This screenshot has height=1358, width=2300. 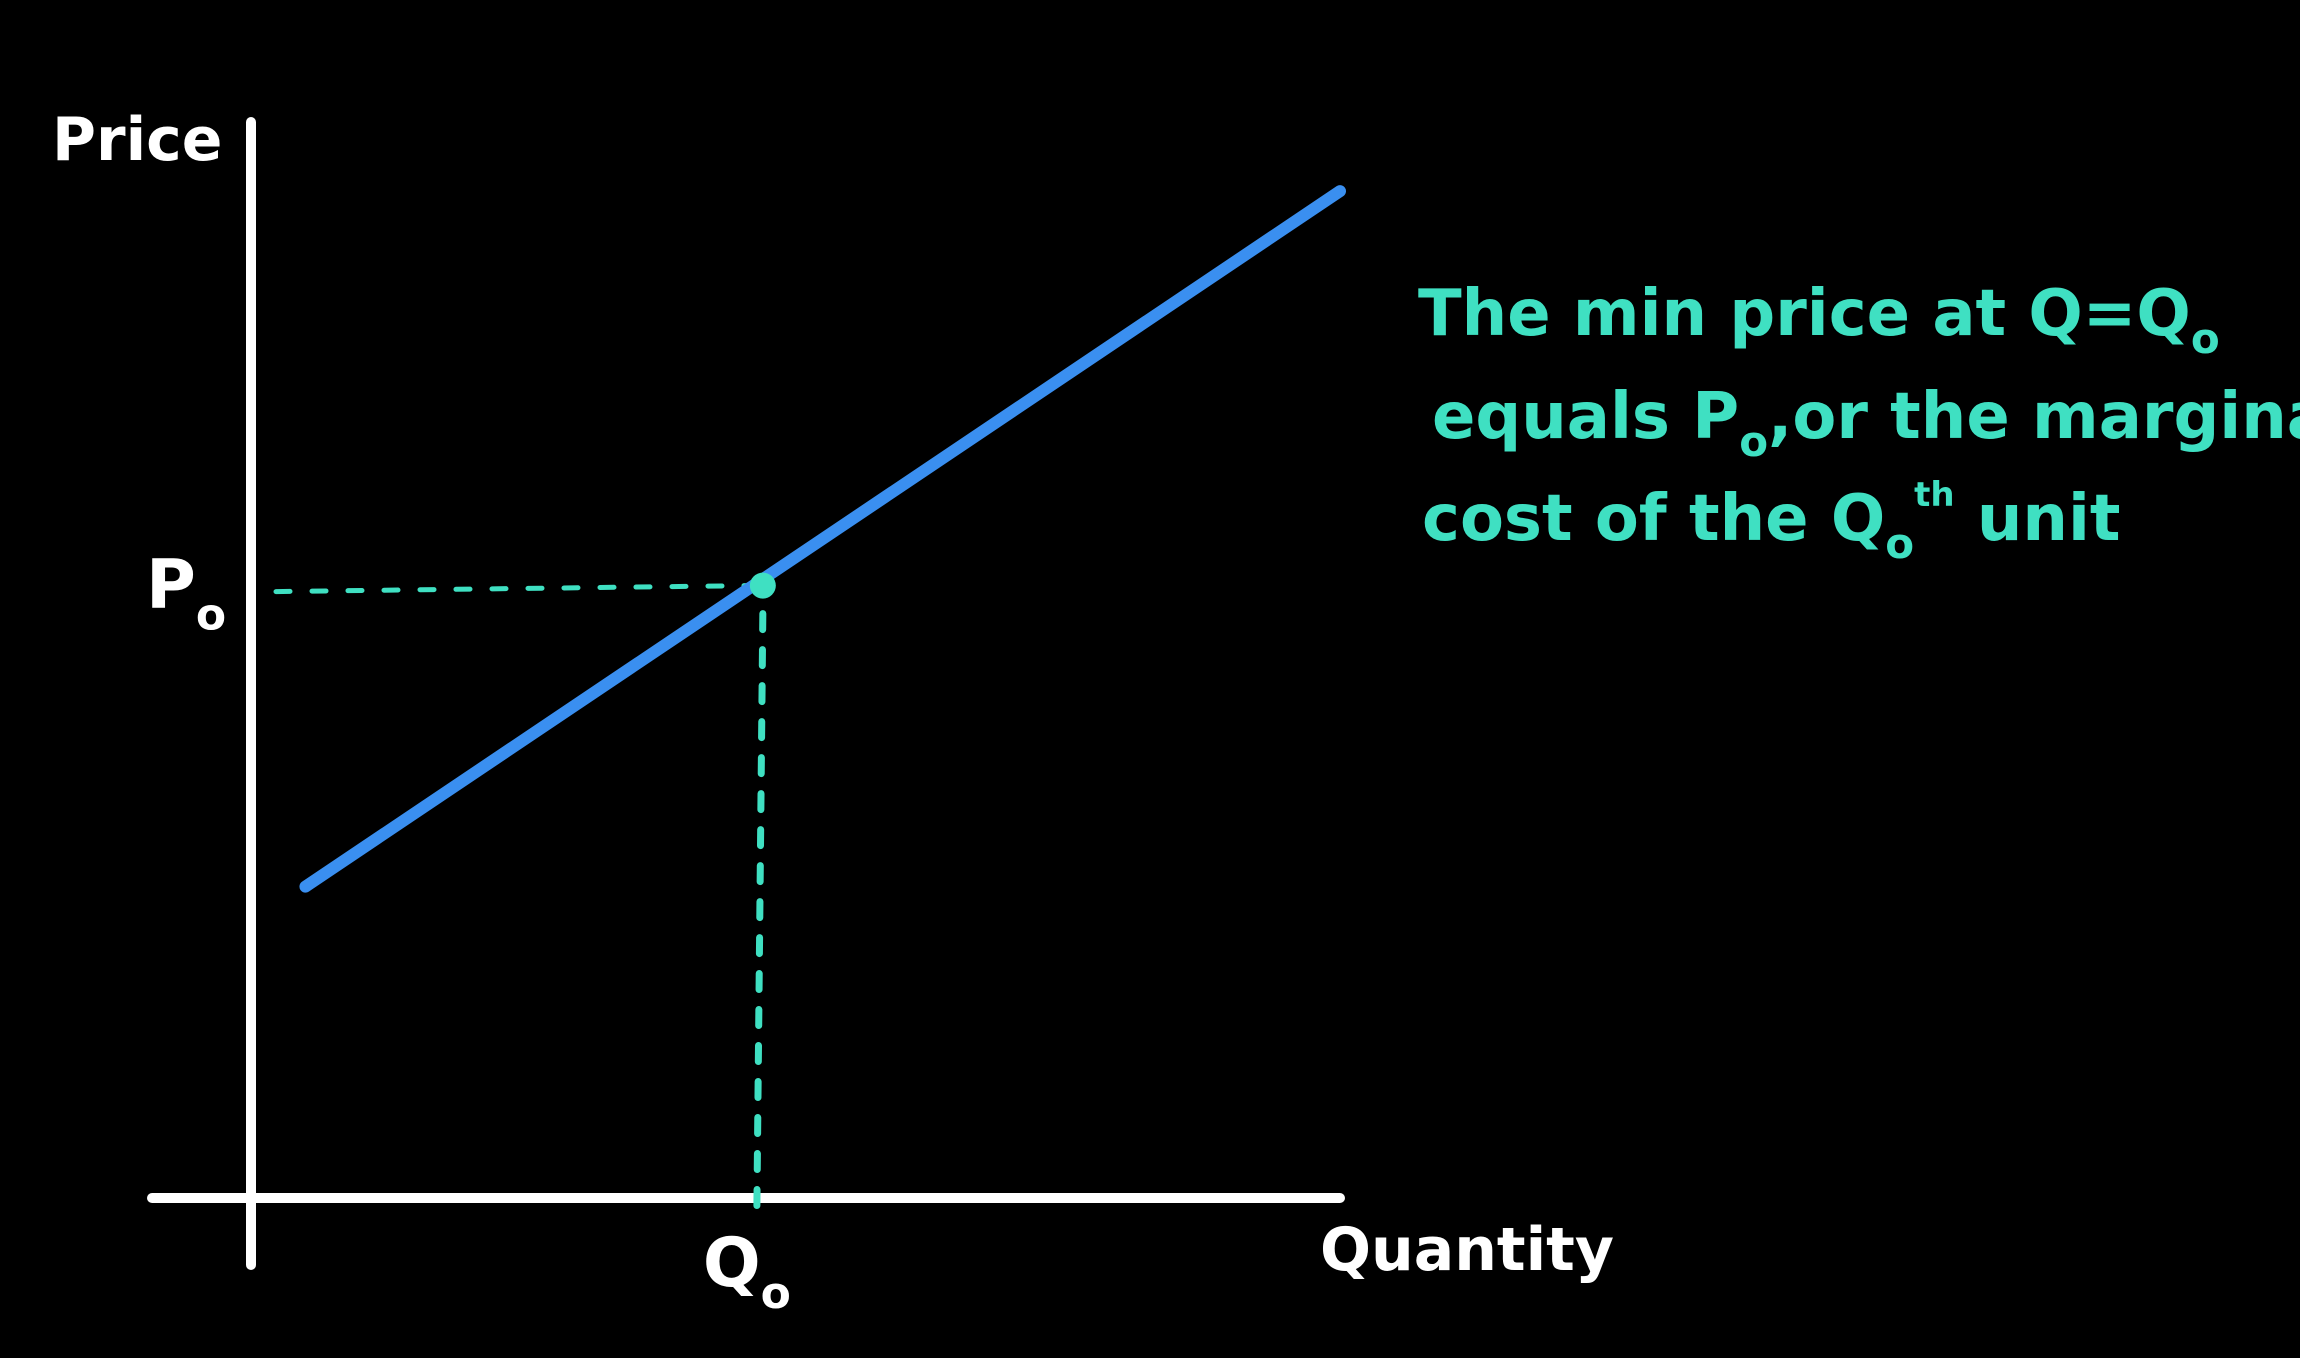 I want to click on annotation-line-3: cost of the Qoth unit, so click(x=1771, y=521).